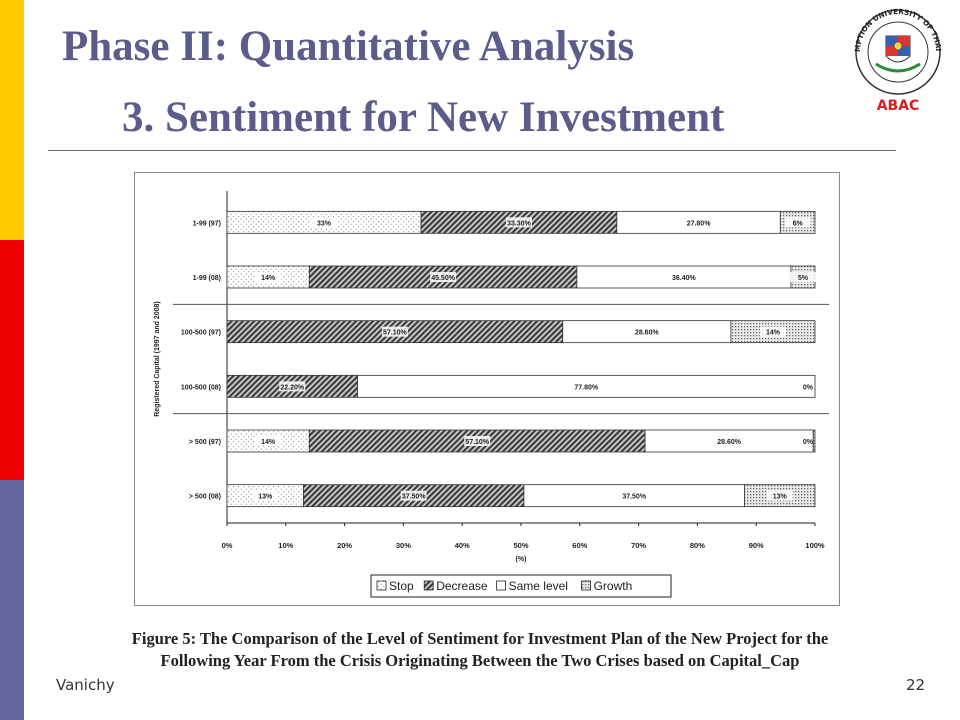  Describe the element at coordinates (538, 586) in the screenshot. I see `legend-label-3: Same level` at that location.